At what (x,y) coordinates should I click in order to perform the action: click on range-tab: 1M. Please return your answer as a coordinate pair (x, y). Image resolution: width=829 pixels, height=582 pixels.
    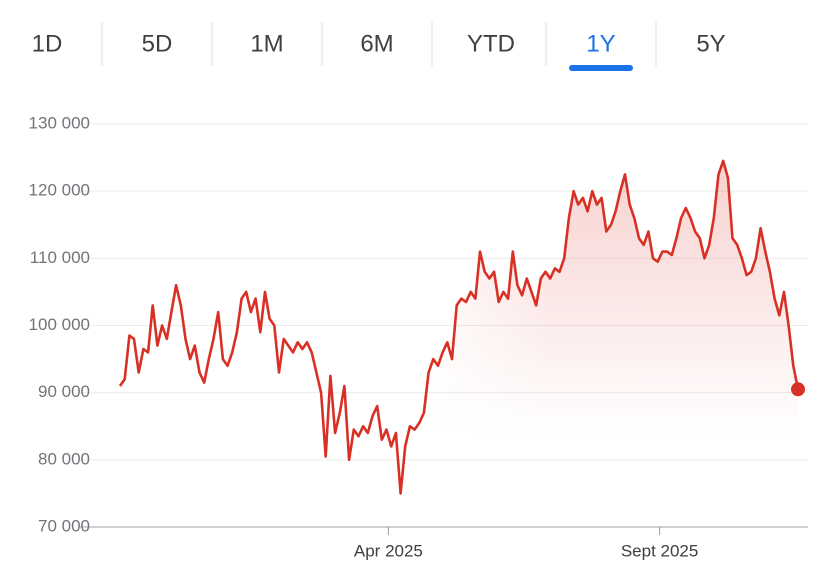
    Looking at the image, I should click on (266, 43).